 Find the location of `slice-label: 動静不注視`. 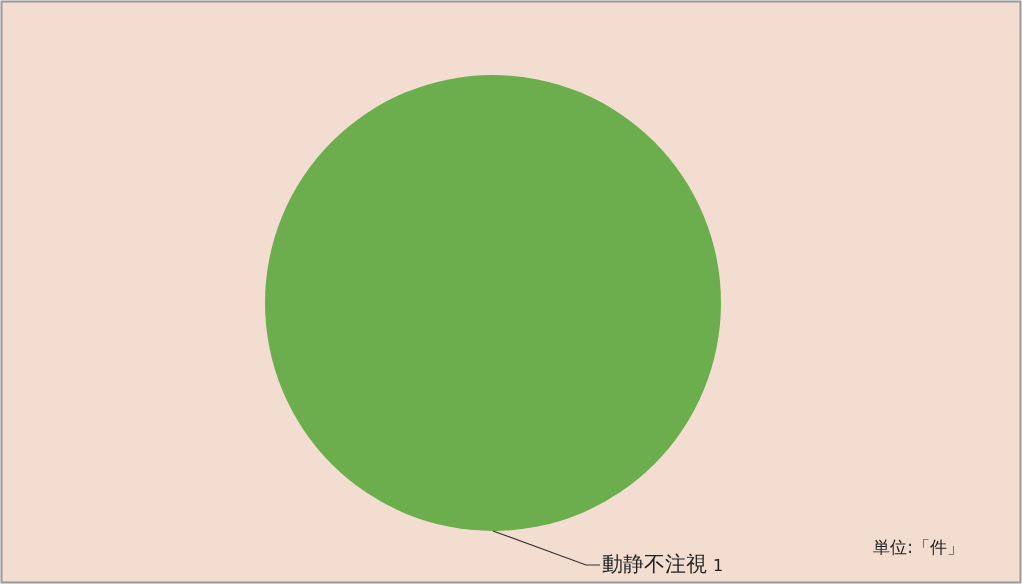

slice-label: 動静不注視 is located at coordinates (654, 564).